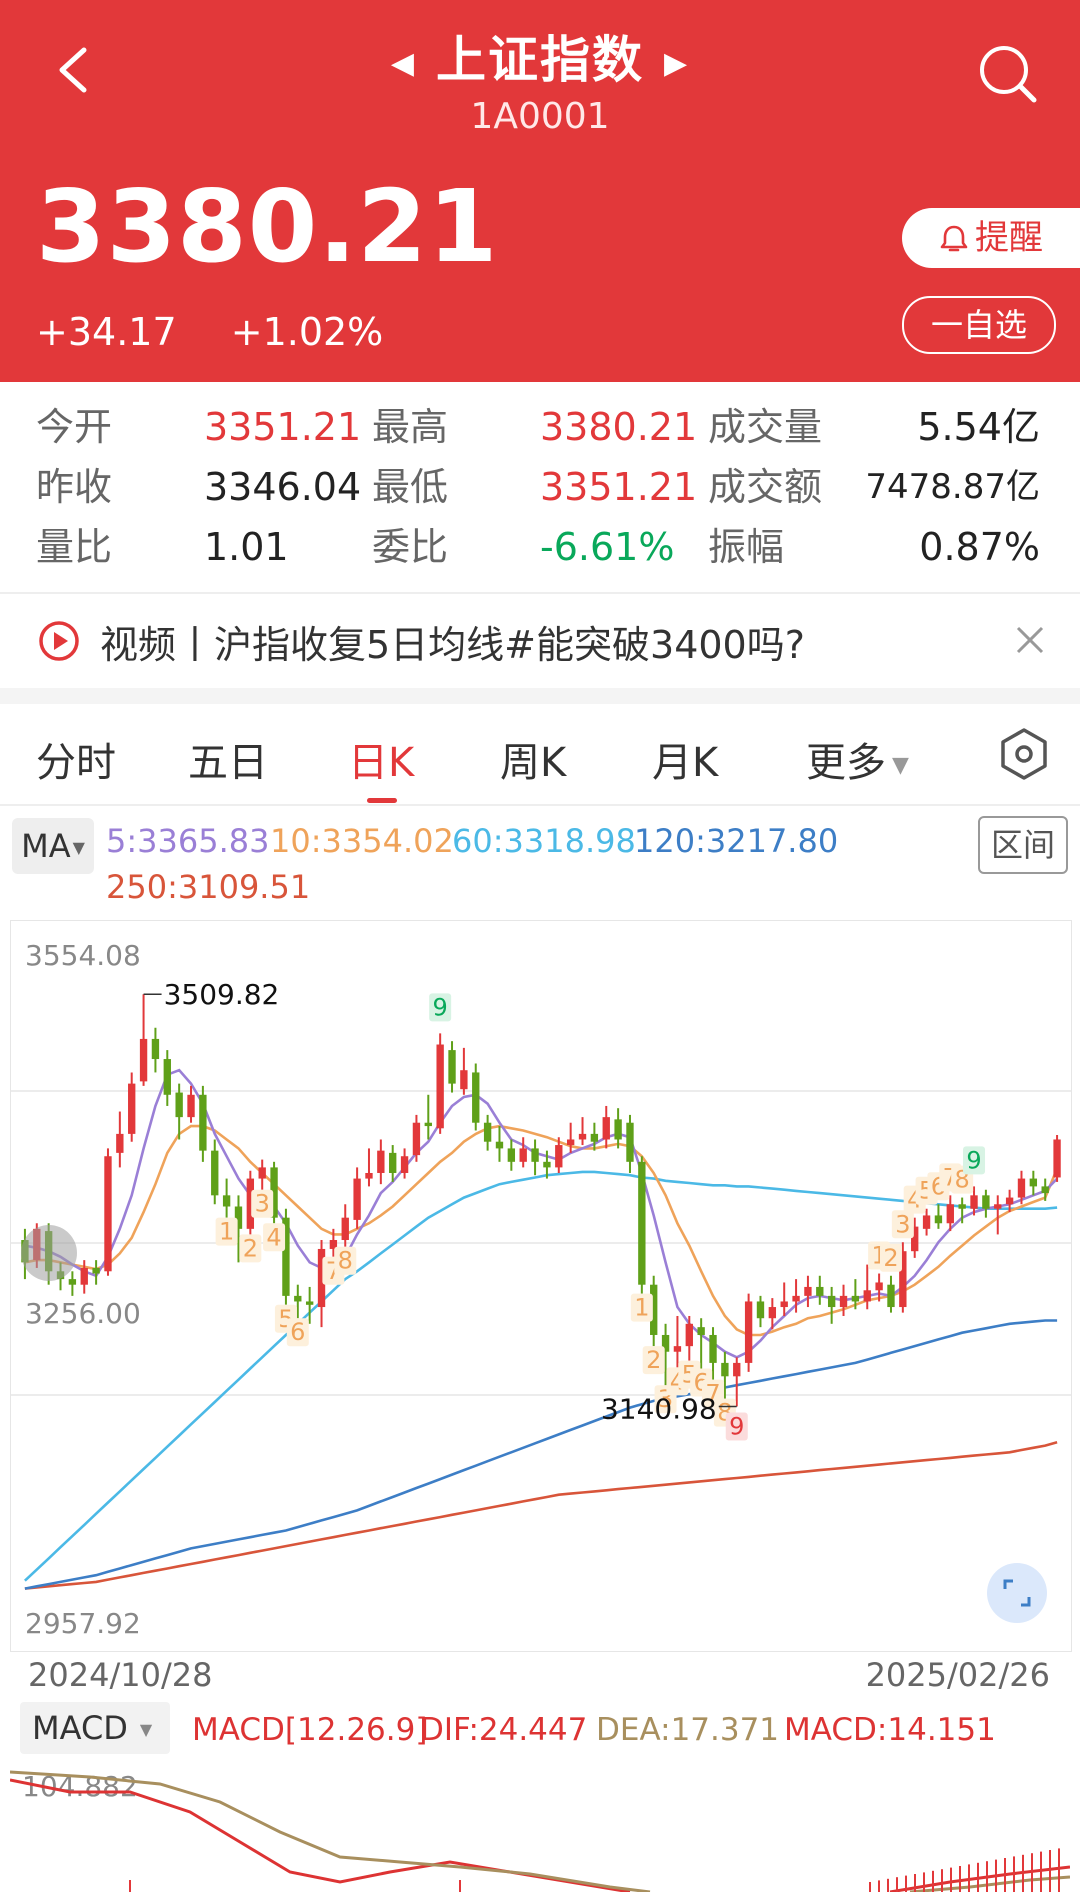  What do you see at coordinates (53, 846) in the screenshot?
I see `ma-selector: MA ▼` at bounding box center [53, 846].